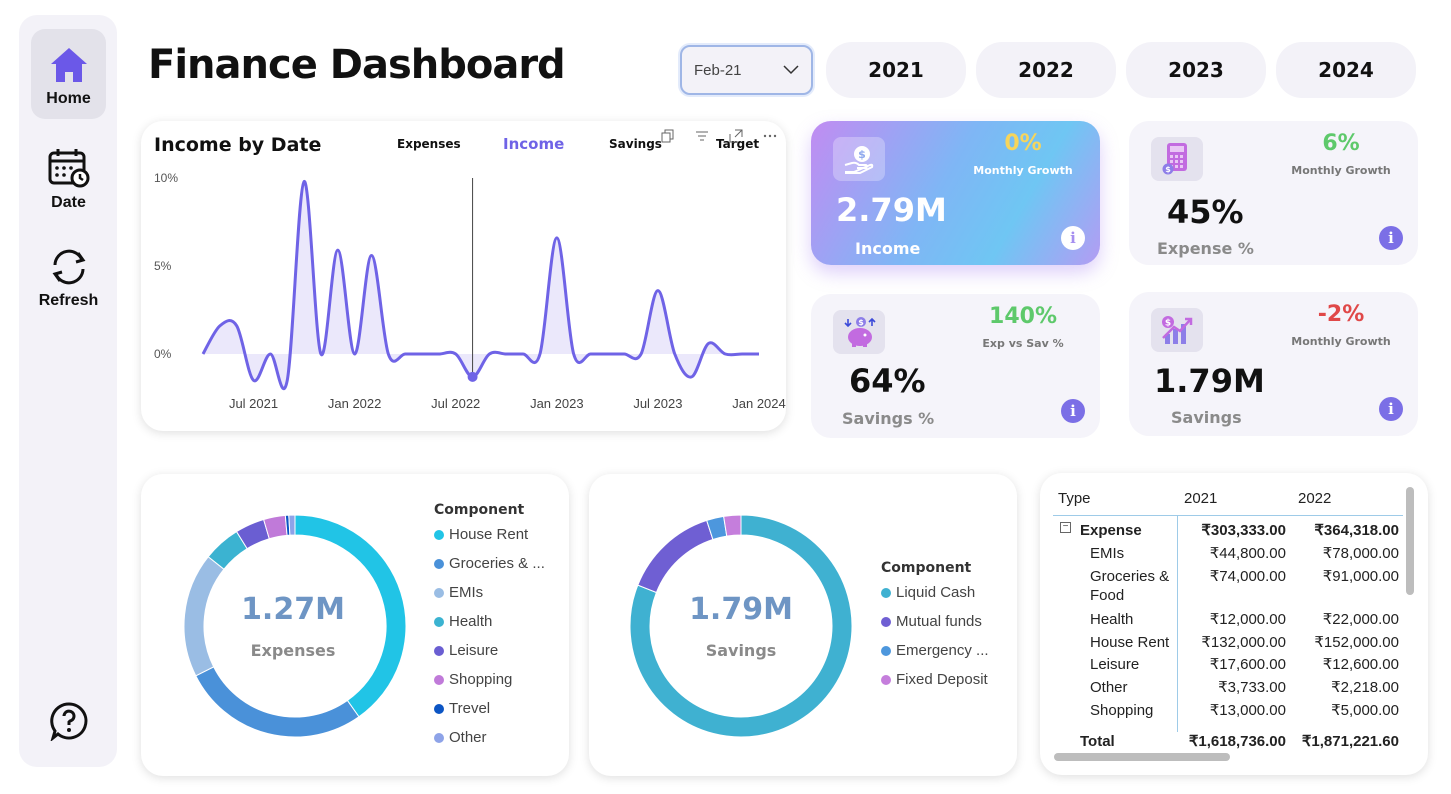  I want to click on vertical-scrollbar, so click(1410, 541).